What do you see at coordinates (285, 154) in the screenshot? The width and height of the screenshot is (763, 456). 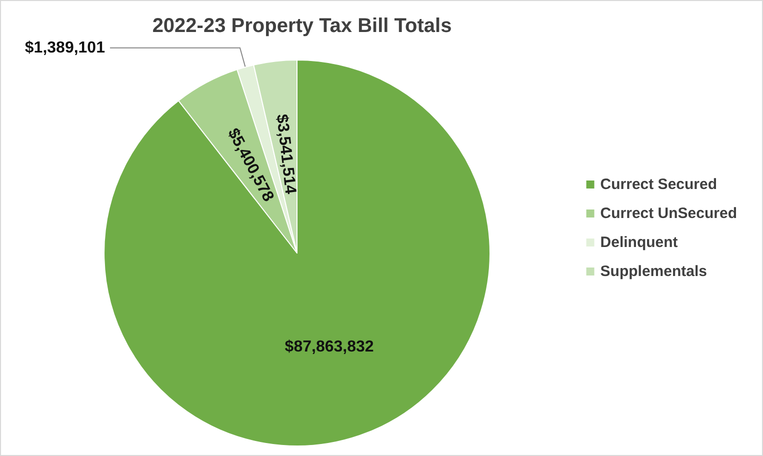 I see `data-label: $3,541,514` at bounding box center [285, 154].